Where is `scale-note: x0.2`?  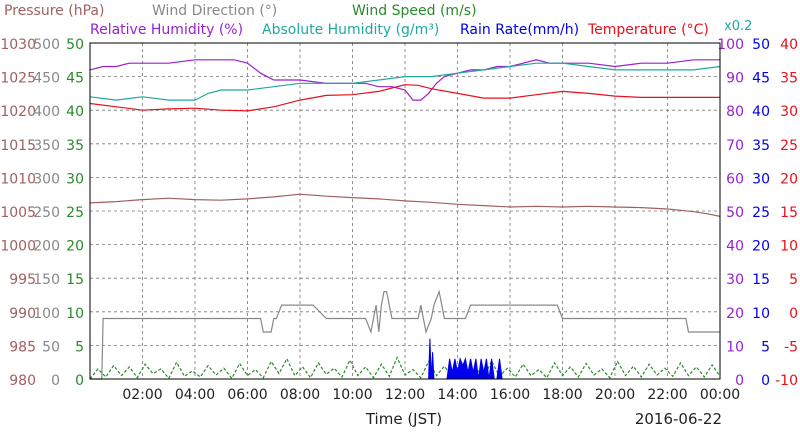 scale-note: x0.2 is located at coordinates (738, 26).